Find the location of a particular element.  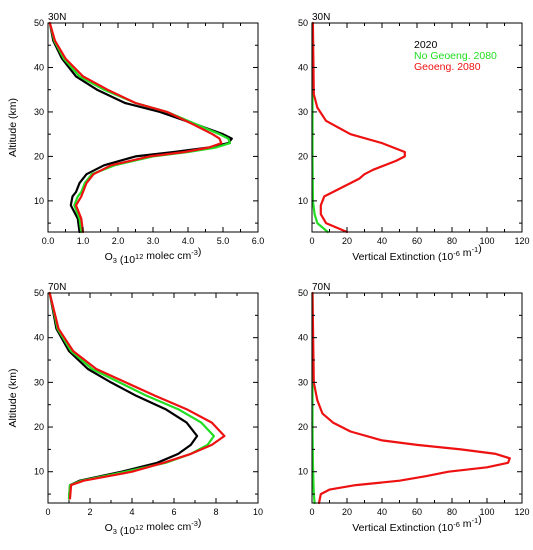

x-tick-label: 0.0 is located at coordinates (48, 241).